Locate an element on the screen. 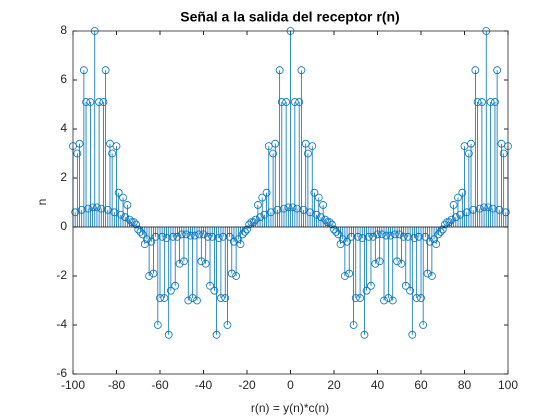 The height and width of the screenshot is (420, 560). x-tick-label: 100 is located at coordinates (508, 385).